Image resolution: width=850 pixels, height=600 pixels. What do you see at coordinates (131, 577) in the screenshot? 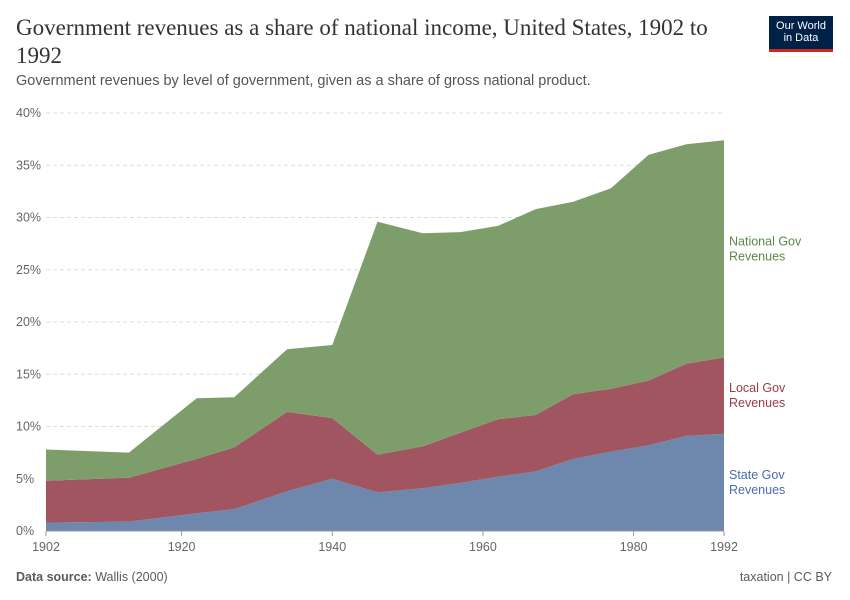
I see `data-source-value: Wallis (2000)` at bounding box center [131, 577].